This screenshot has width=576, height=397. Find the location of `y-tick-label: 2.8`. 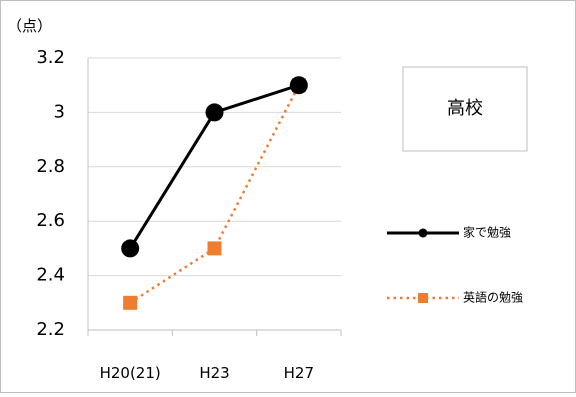

y-tick-label: 2.8 is located at coordinates (50, 166).